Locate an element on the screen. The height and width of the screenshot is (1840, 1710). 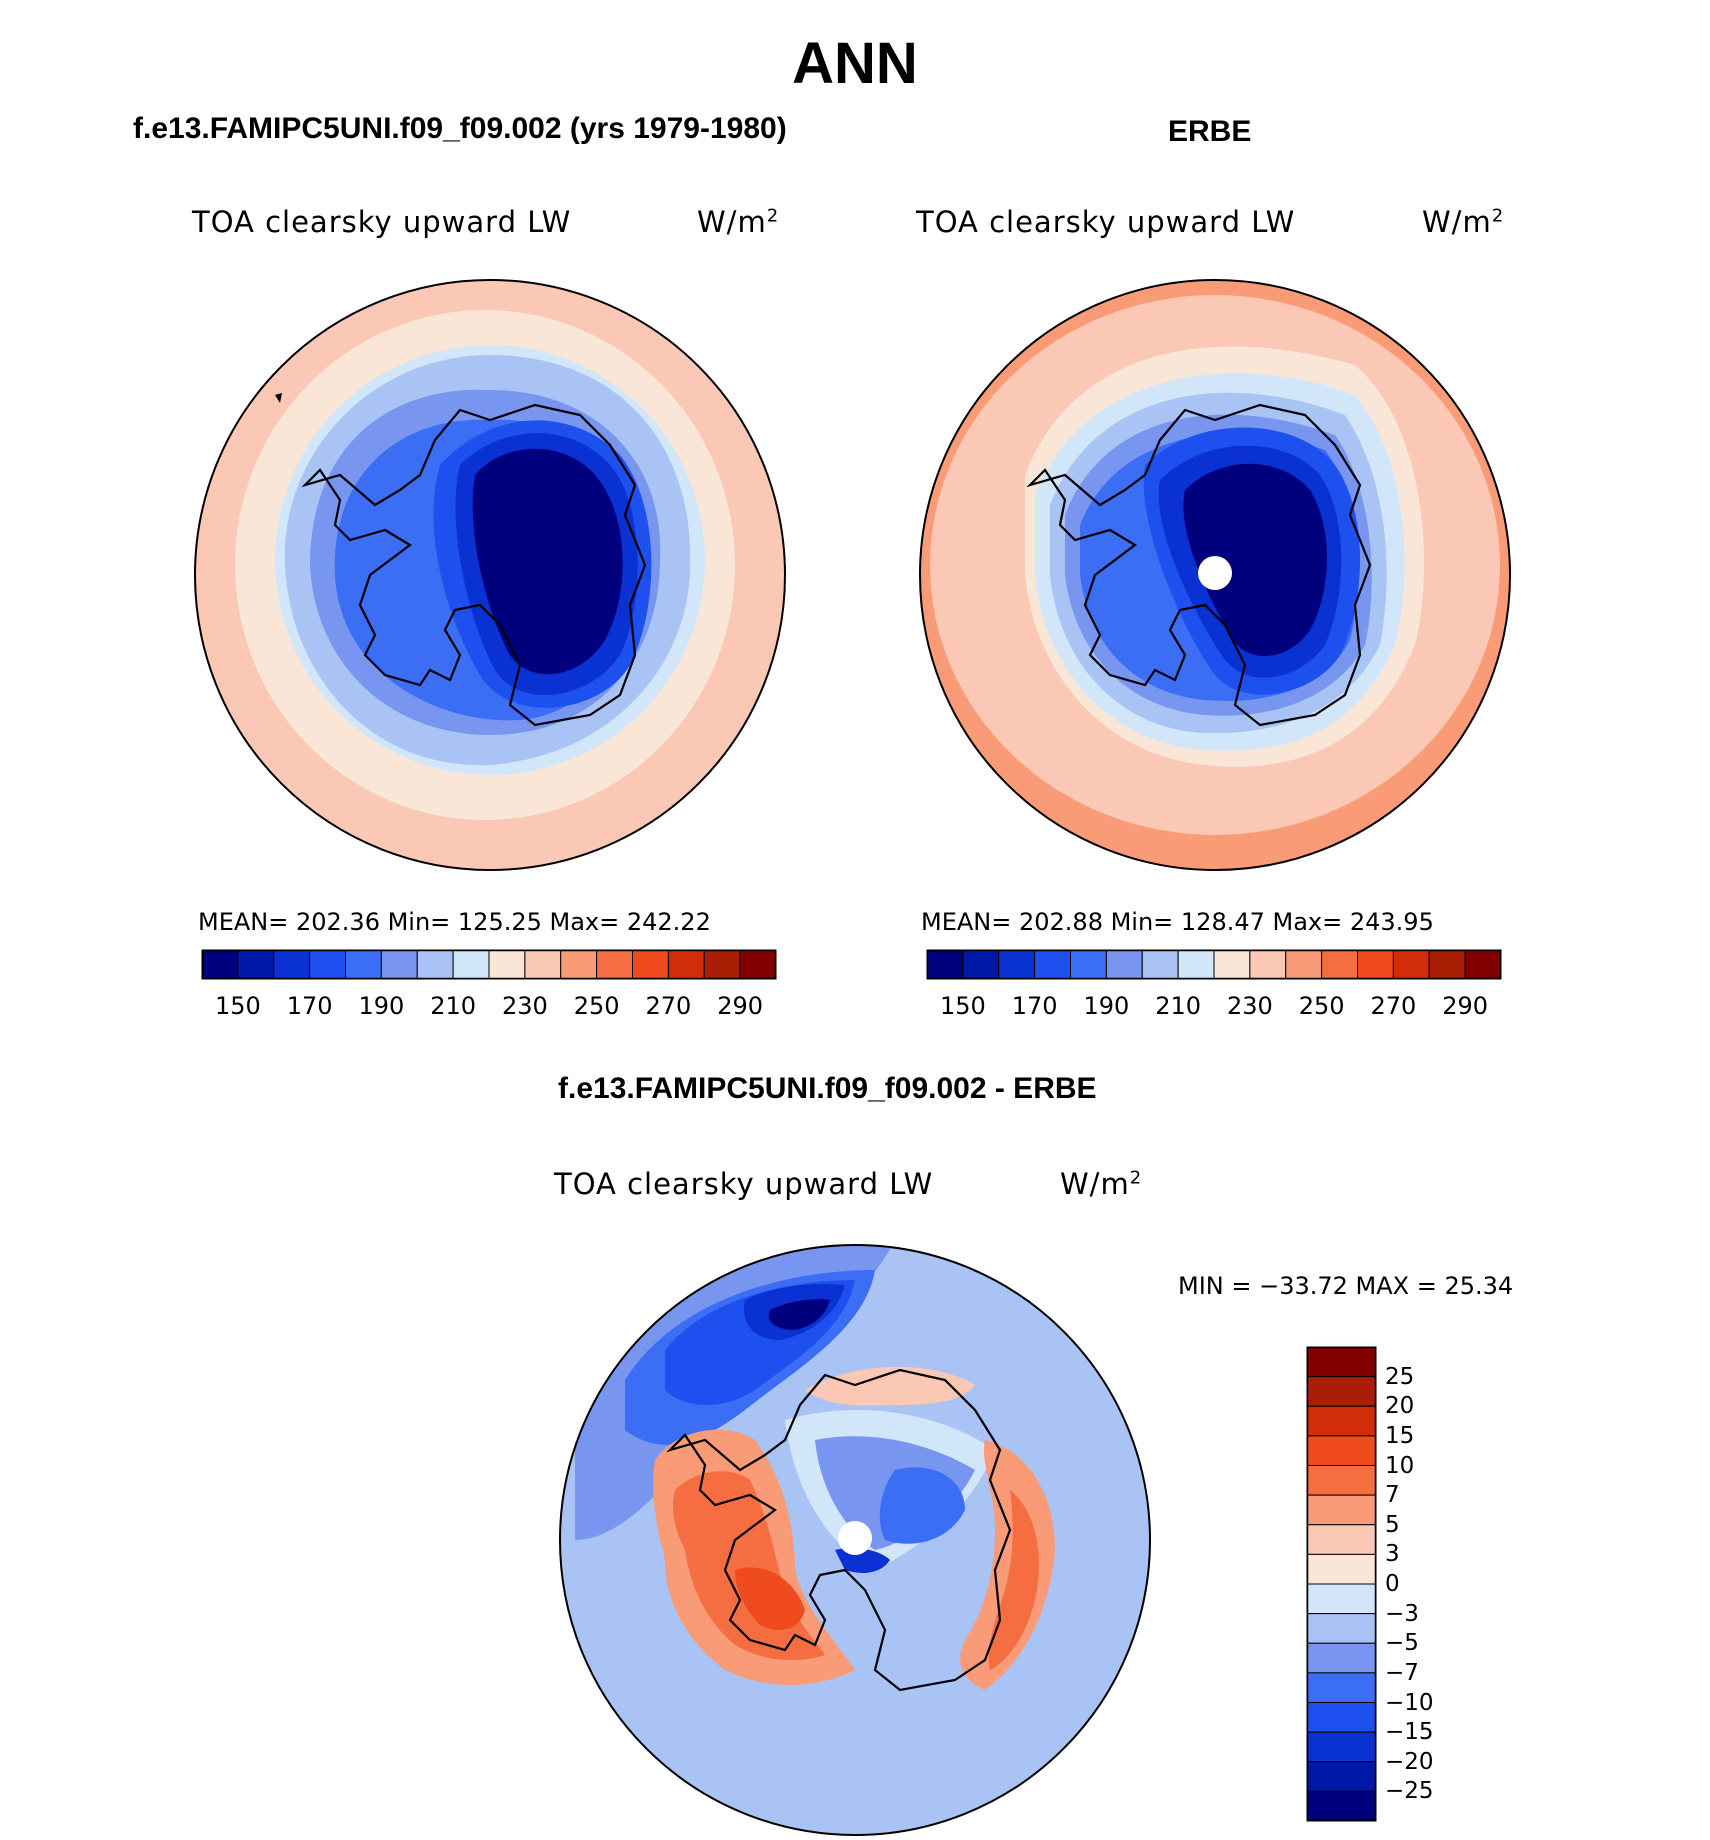
map1-border is located at coordinates (490, 575).